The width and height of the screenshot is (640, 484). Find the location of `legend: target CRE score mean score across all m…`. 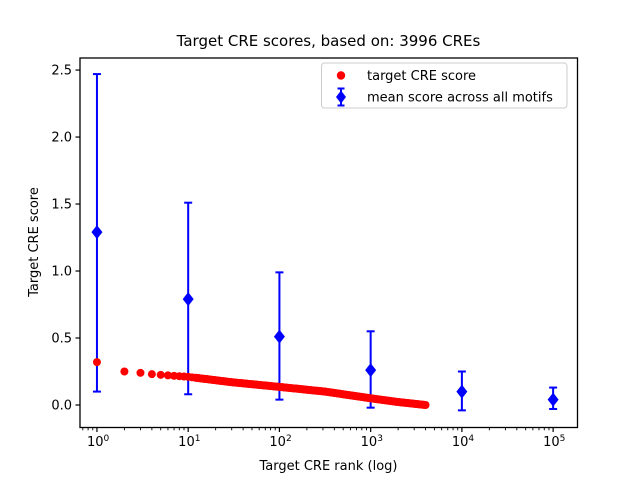

legend: target CRE score mean score across all m… is located at coordinates (444, 85).